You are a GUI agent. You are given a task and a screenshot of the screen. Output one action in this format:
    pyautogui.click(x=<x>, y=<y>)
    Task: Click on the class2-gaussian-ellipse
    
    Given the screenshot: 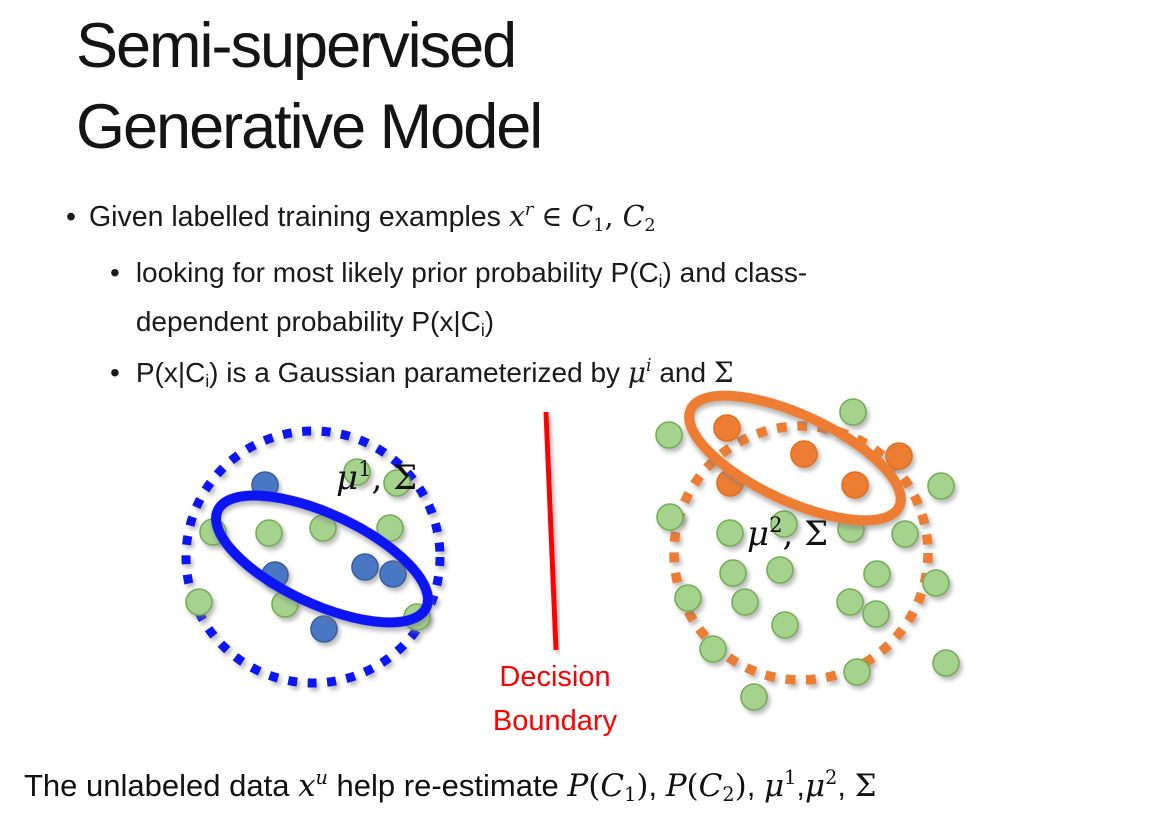 What is the action you would take?
    pyautogui.click(x=795, y=458)
    